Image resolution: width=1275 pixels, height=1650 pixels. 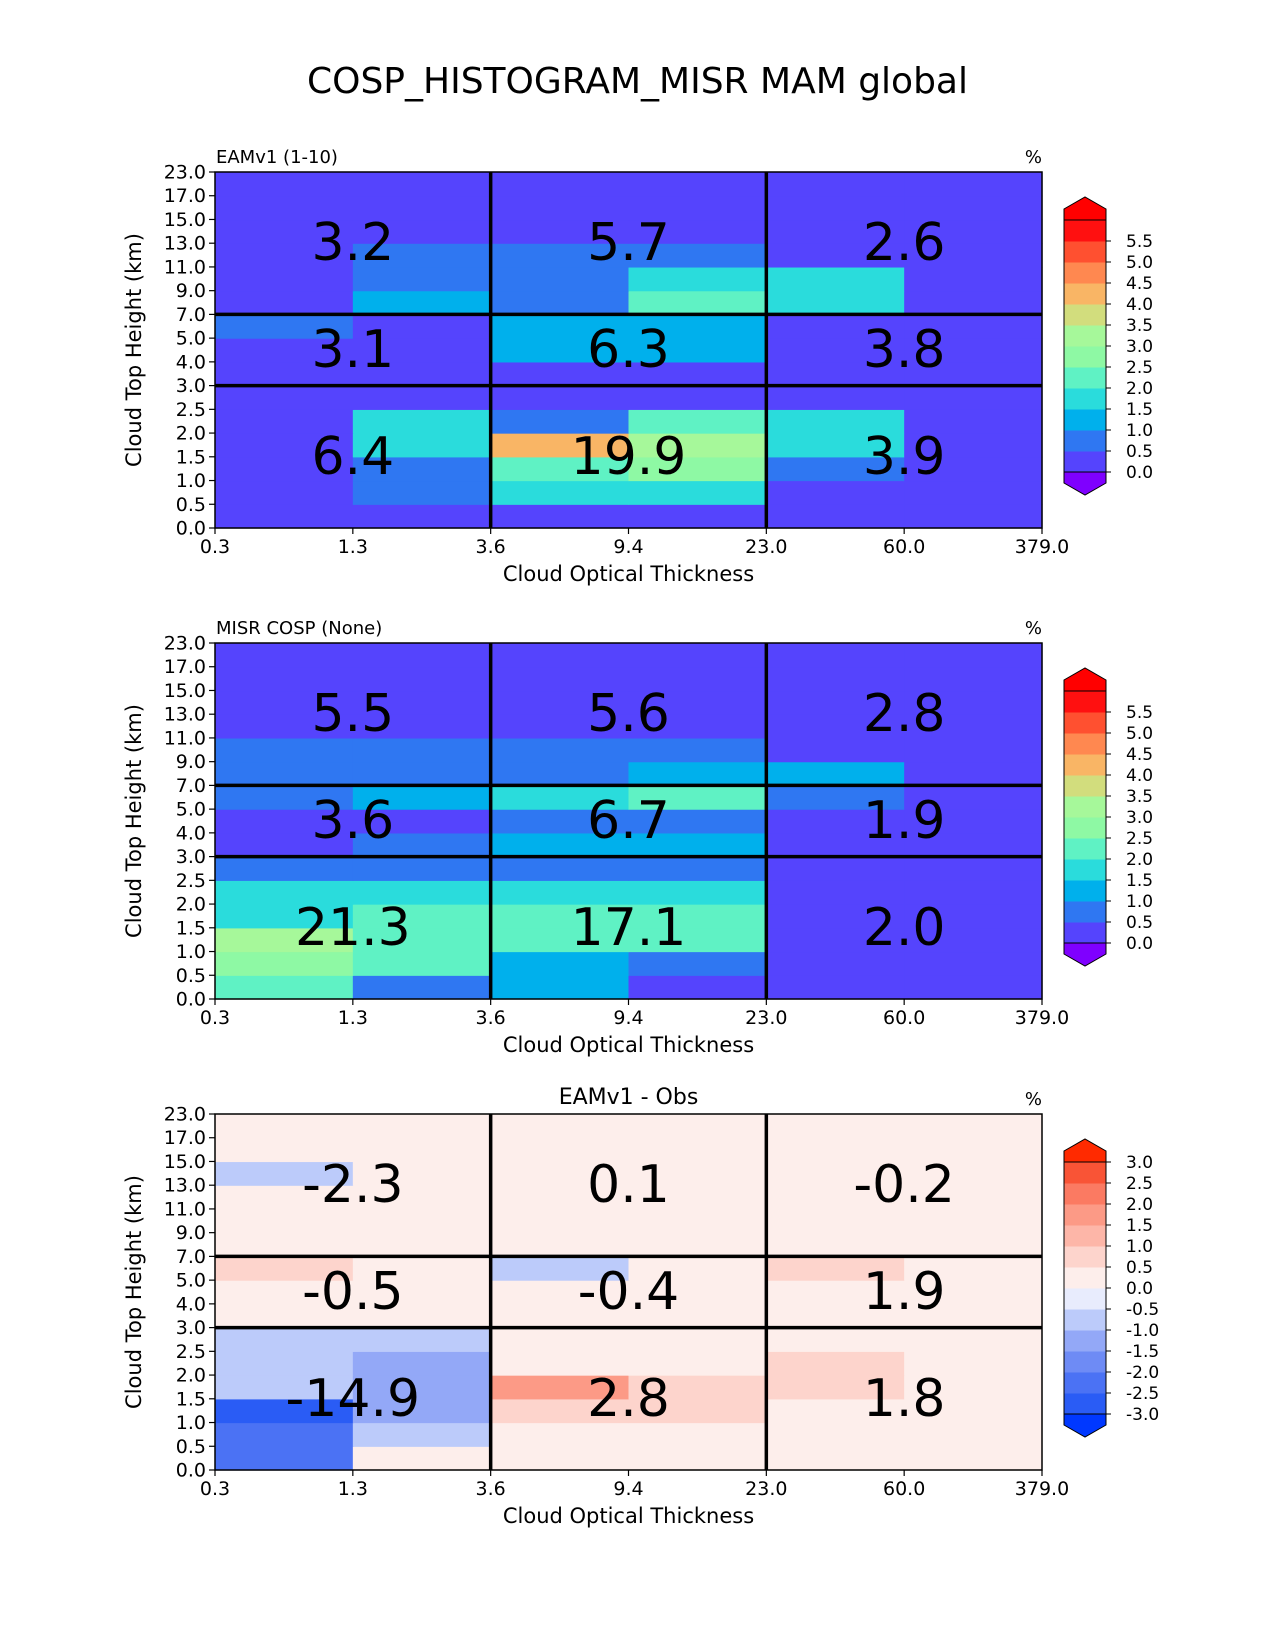 What do you see at coordinates (1139, 902) in the screenshot?
I see `colorbar-tick-label: 1.0` at bounding box center [1139, 902].